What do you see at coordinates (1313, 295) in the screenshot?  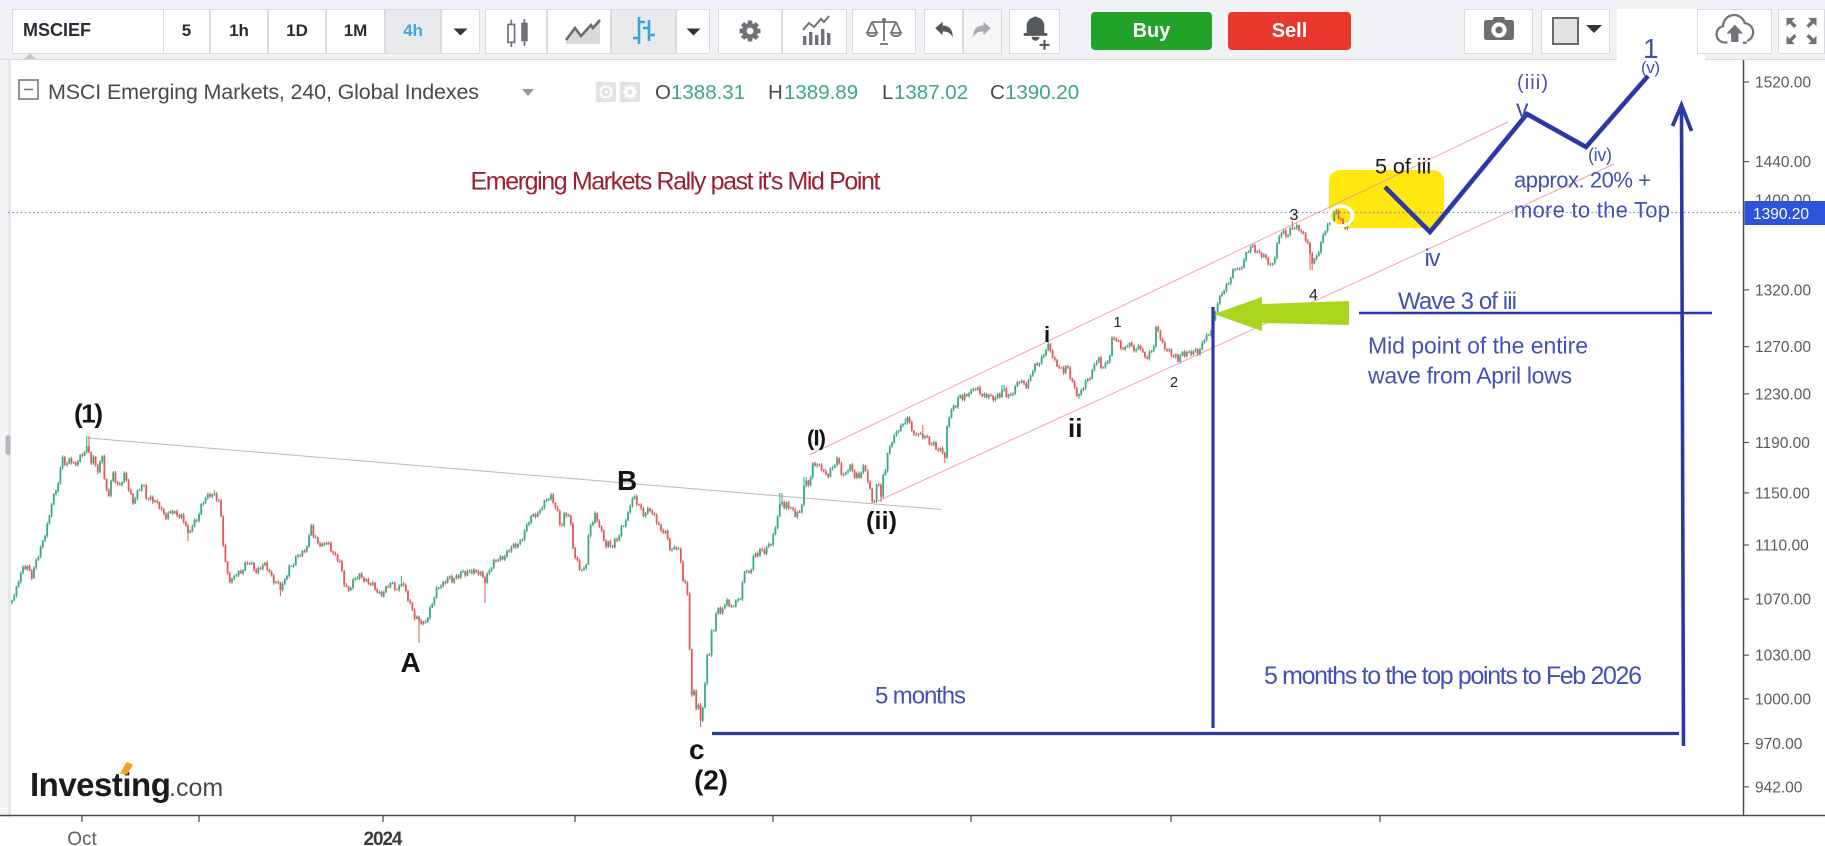 I see `svg-text: 4` at bounding box center [1313, 295].